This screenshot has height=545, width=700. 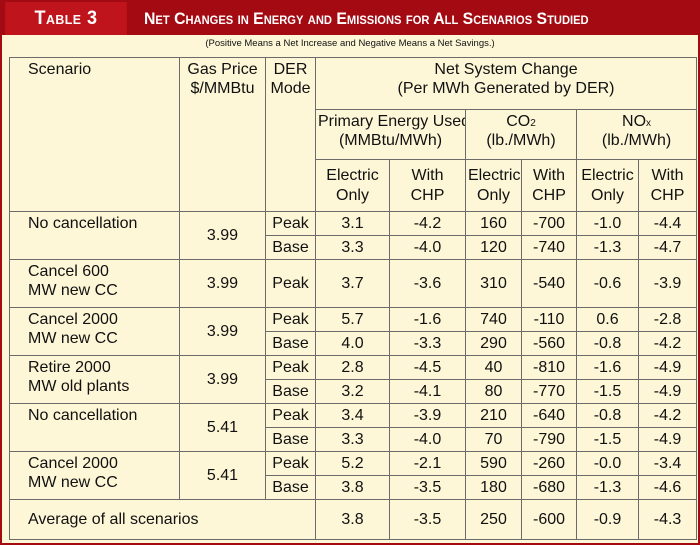 I want to click on header-nox: NOx (lb./MWh), so click(x=636, y=134).